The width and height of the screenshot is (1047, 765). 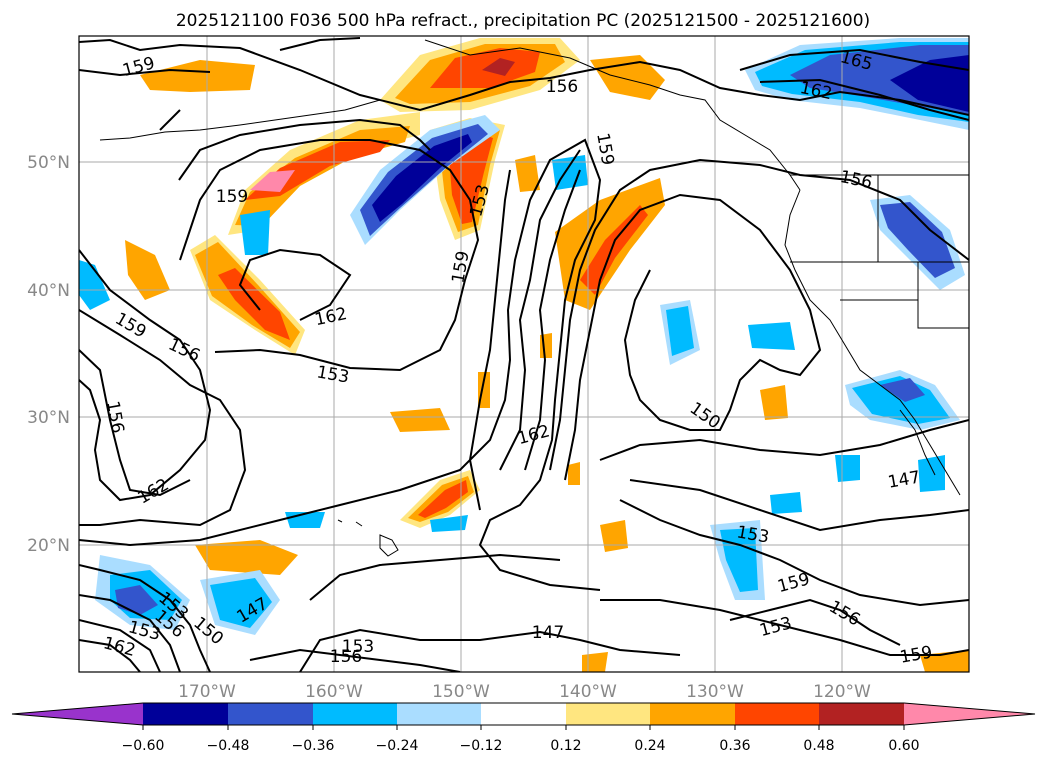 What do you see at coordinates (77, 714) in the screenshot?
I see `colorbar-under-triangle` at bounding box center [77, 714].